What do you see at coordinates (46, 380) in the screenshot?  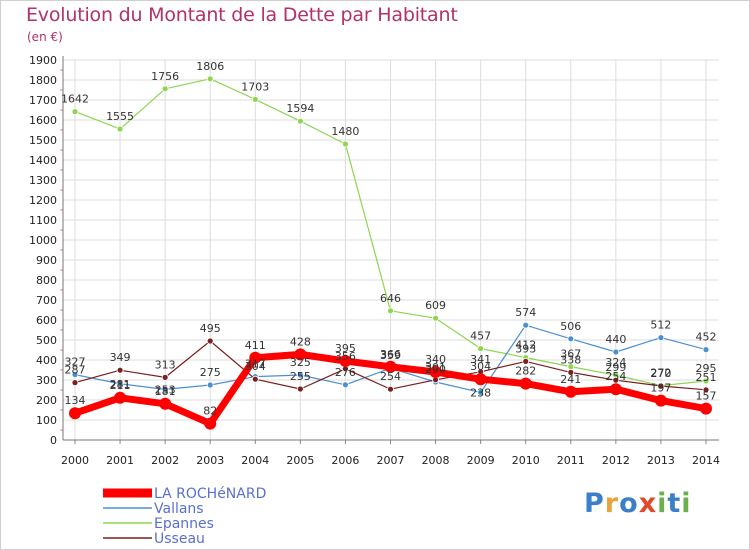 I see `y-tick-label: 300` at bounding box center [46, 380].